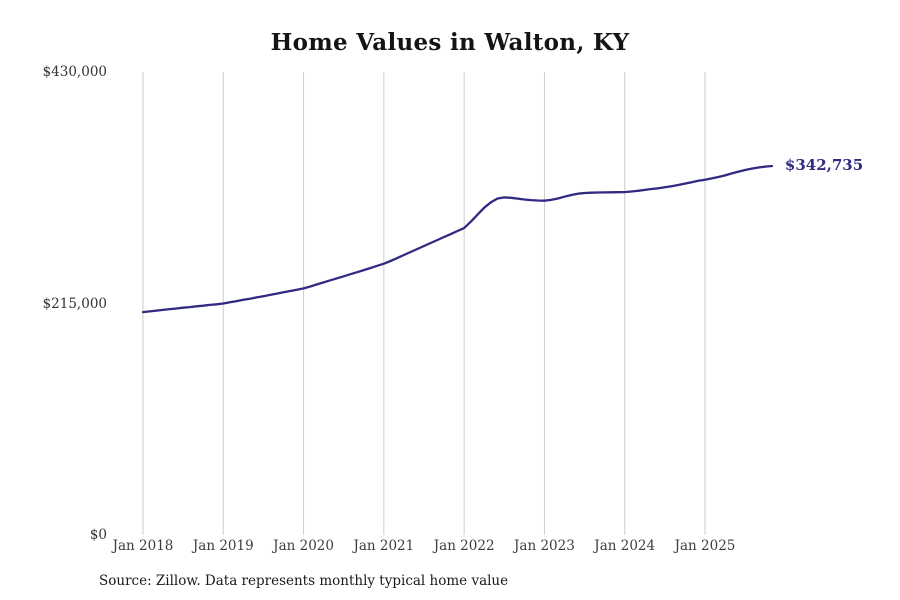 Image resolution: width=900 pixels, height=600 pixels. What do you see at coordinates (143, 546) in the screenshot?
I see `x-axis-tick-label: Jan 2018` at bounding box center [143, 546].